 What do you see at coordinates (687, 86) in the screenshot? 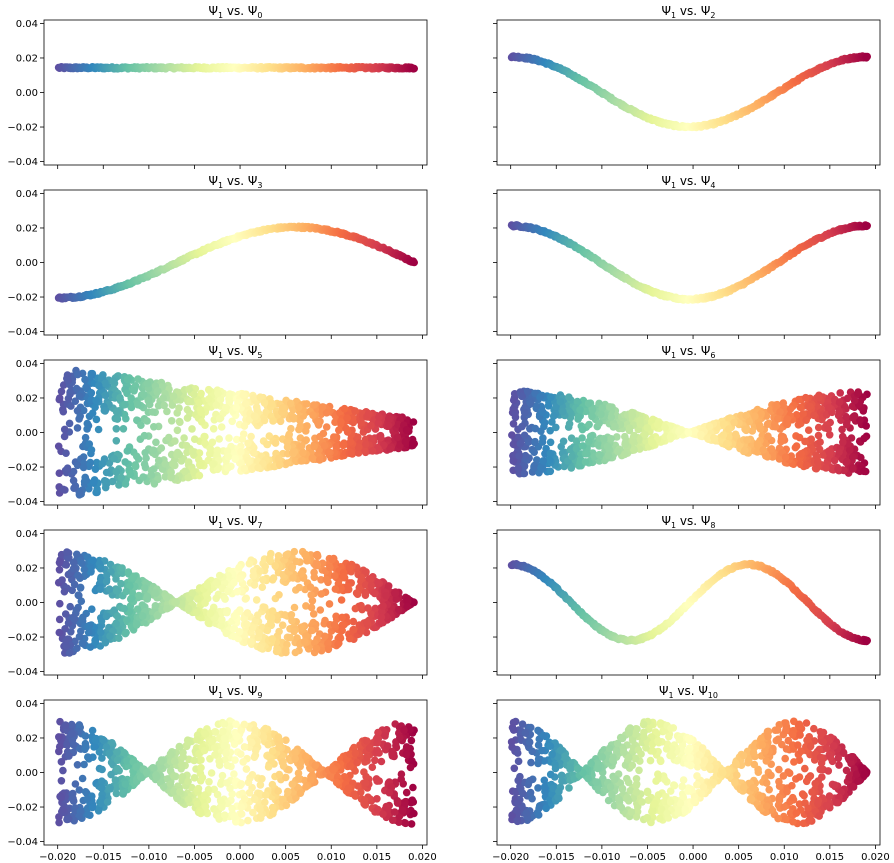
I see `panel-2: Ψ1 vs. Ψ2` at bounding box center [687, 86].